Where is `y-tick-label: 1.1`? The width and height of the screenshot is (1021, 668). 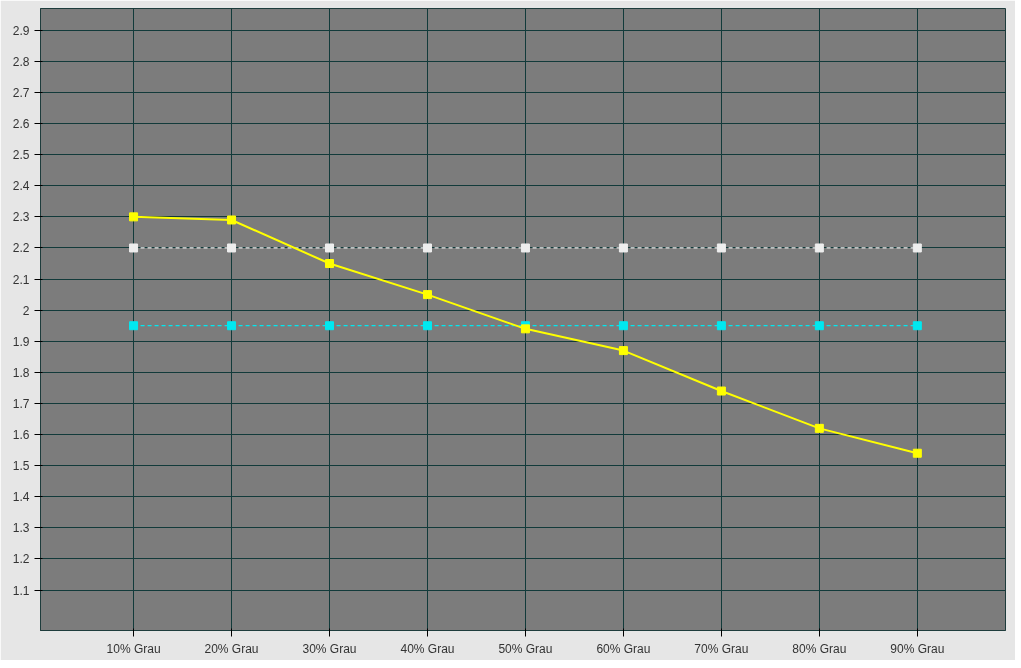 y-tick-label: 1.1 is located at coordinates (21, 590).